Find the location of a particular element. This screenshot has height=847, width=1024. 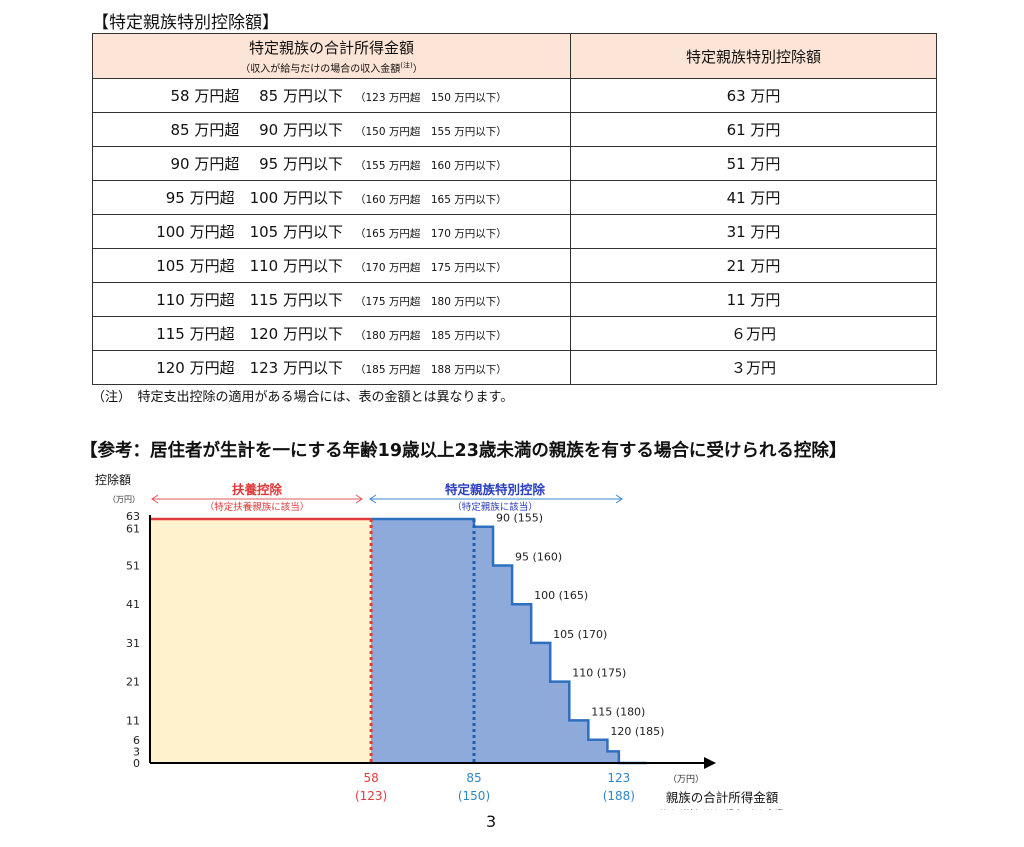

dependent-arrow-head-right is located at coordinates (359, 499).